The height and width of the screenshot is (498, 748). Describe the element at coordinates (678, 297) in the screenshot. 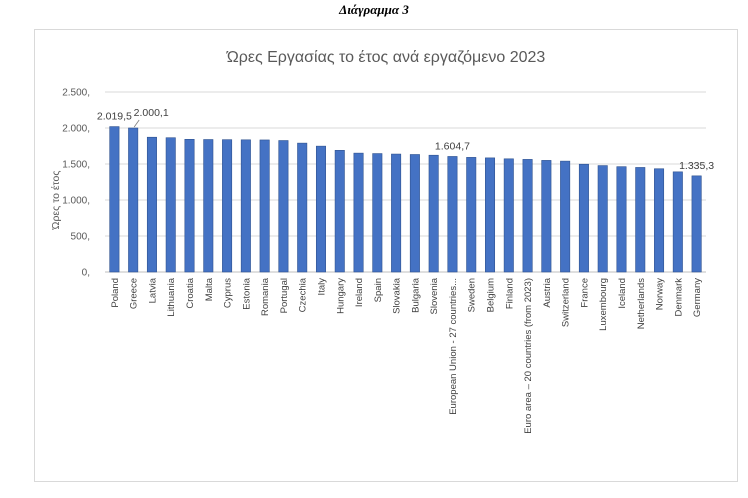

I see `x-category-label: Denmark` at that location.